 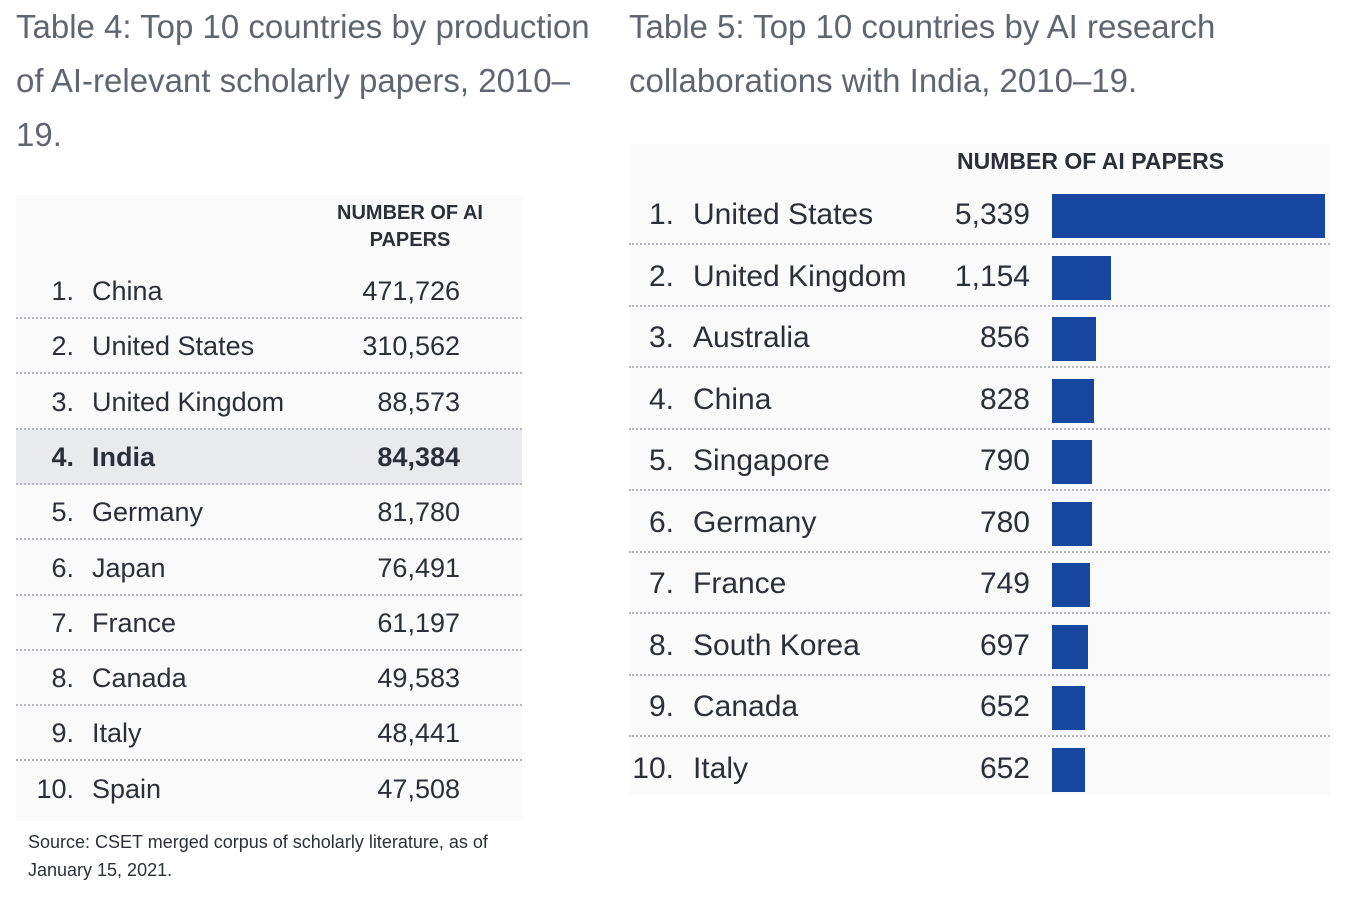 I want to click on bar-category-label: China, so click(x=732, y=399).